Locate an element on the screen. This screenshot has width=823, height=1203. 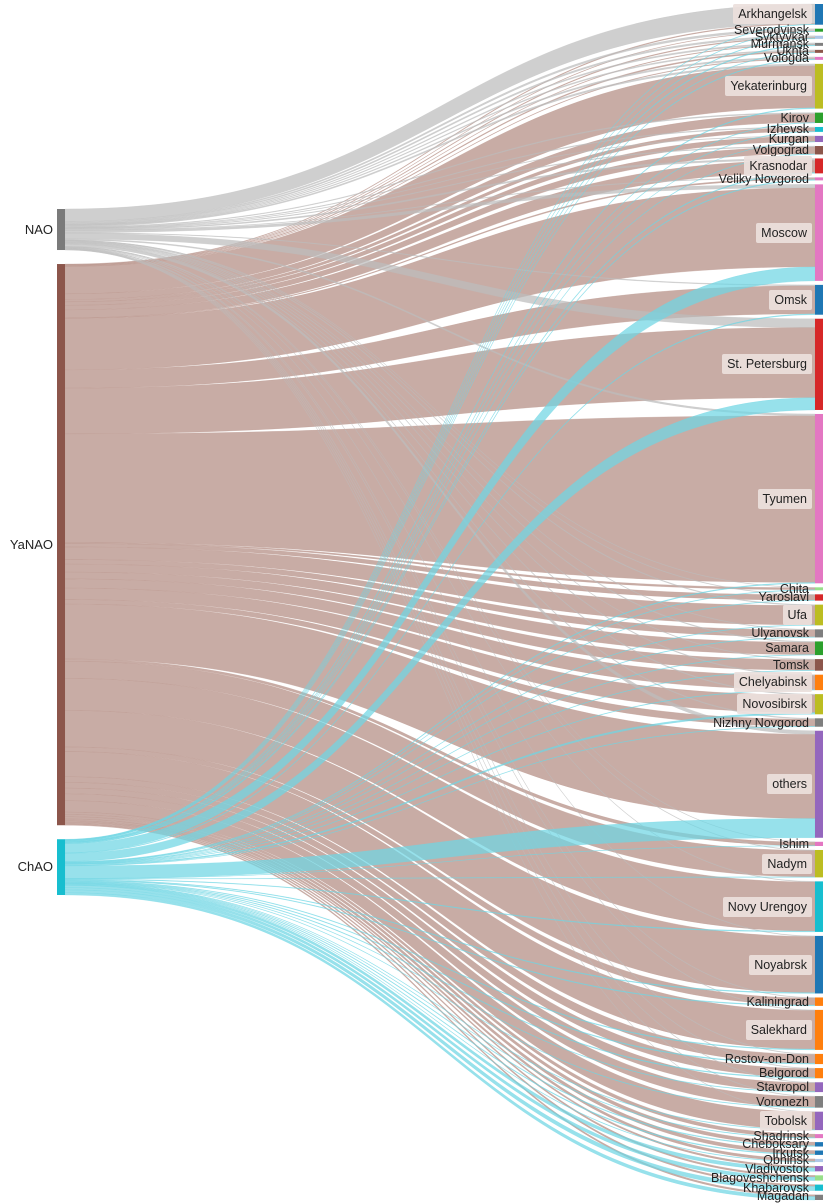
link-chao-chelyabinsk is located at coordinates (440, 777).